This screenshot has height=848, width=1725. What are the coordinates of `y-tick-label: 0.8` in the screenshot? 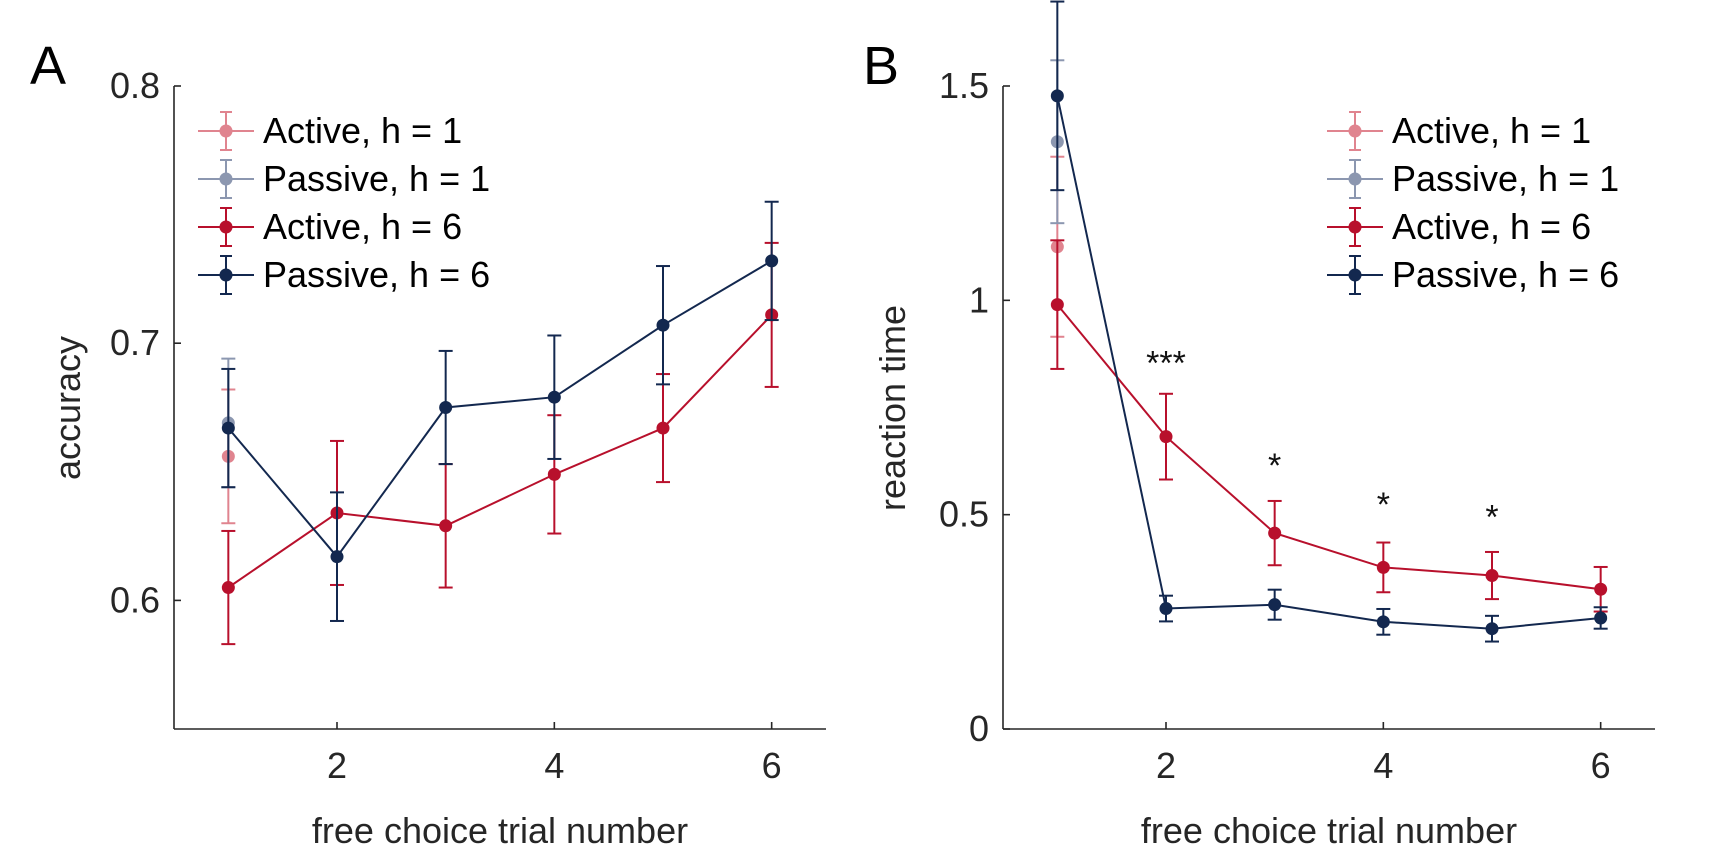 It's located at (135, 85).